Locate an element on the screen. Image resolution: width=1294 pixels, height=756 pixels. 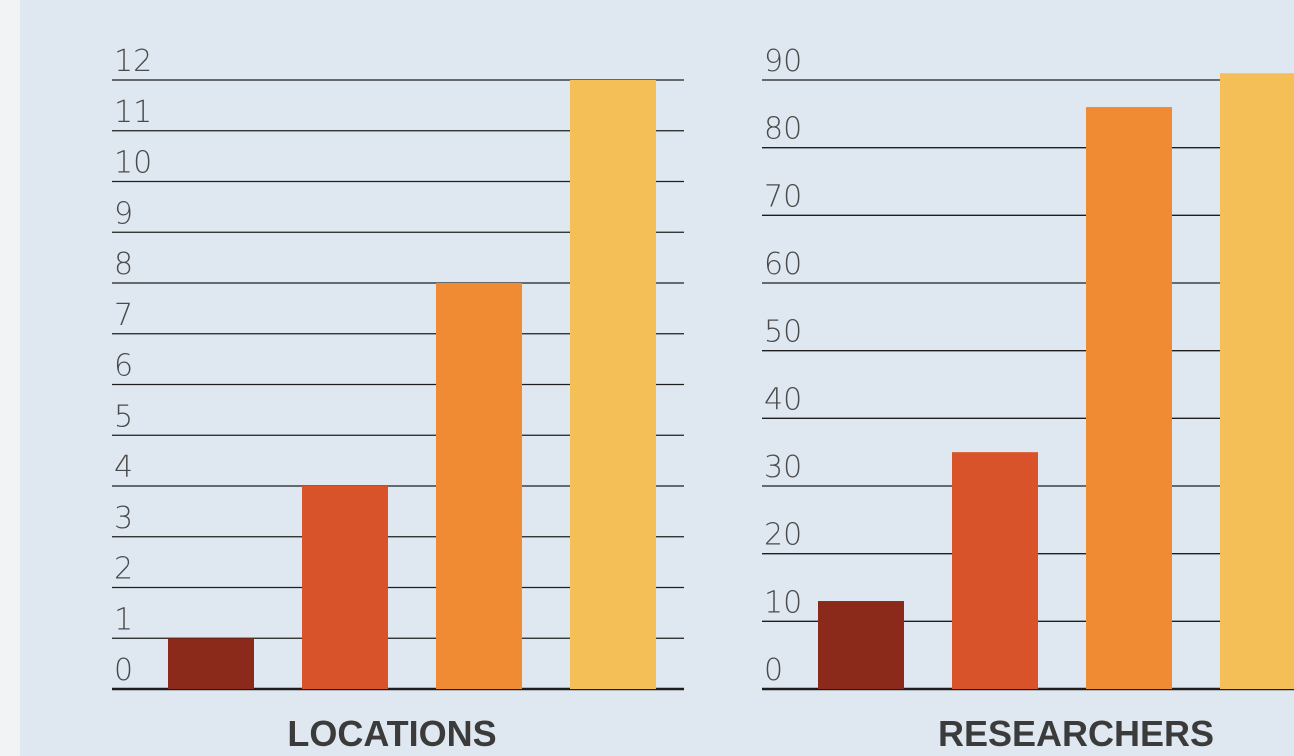
locations-y-tick-label: 6 is located at coordinates (123, 366).